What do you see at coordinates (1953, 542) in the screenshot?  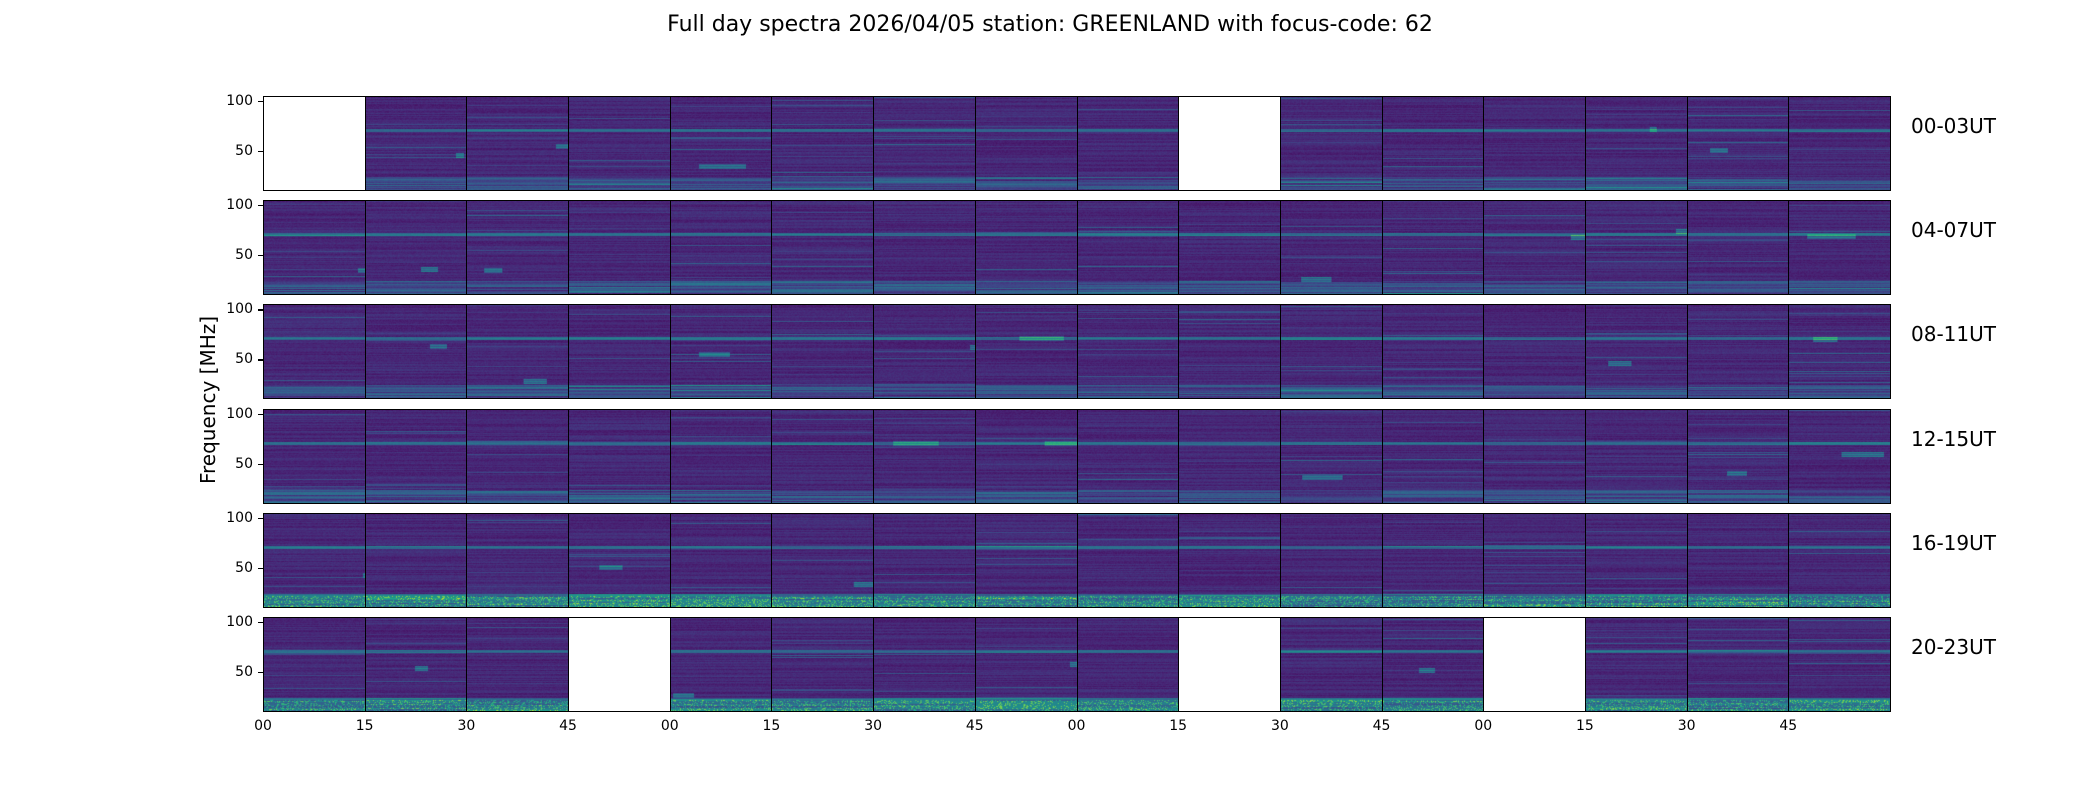 I see `row-label: 16-19UT` at bounding box center [1953, 542].